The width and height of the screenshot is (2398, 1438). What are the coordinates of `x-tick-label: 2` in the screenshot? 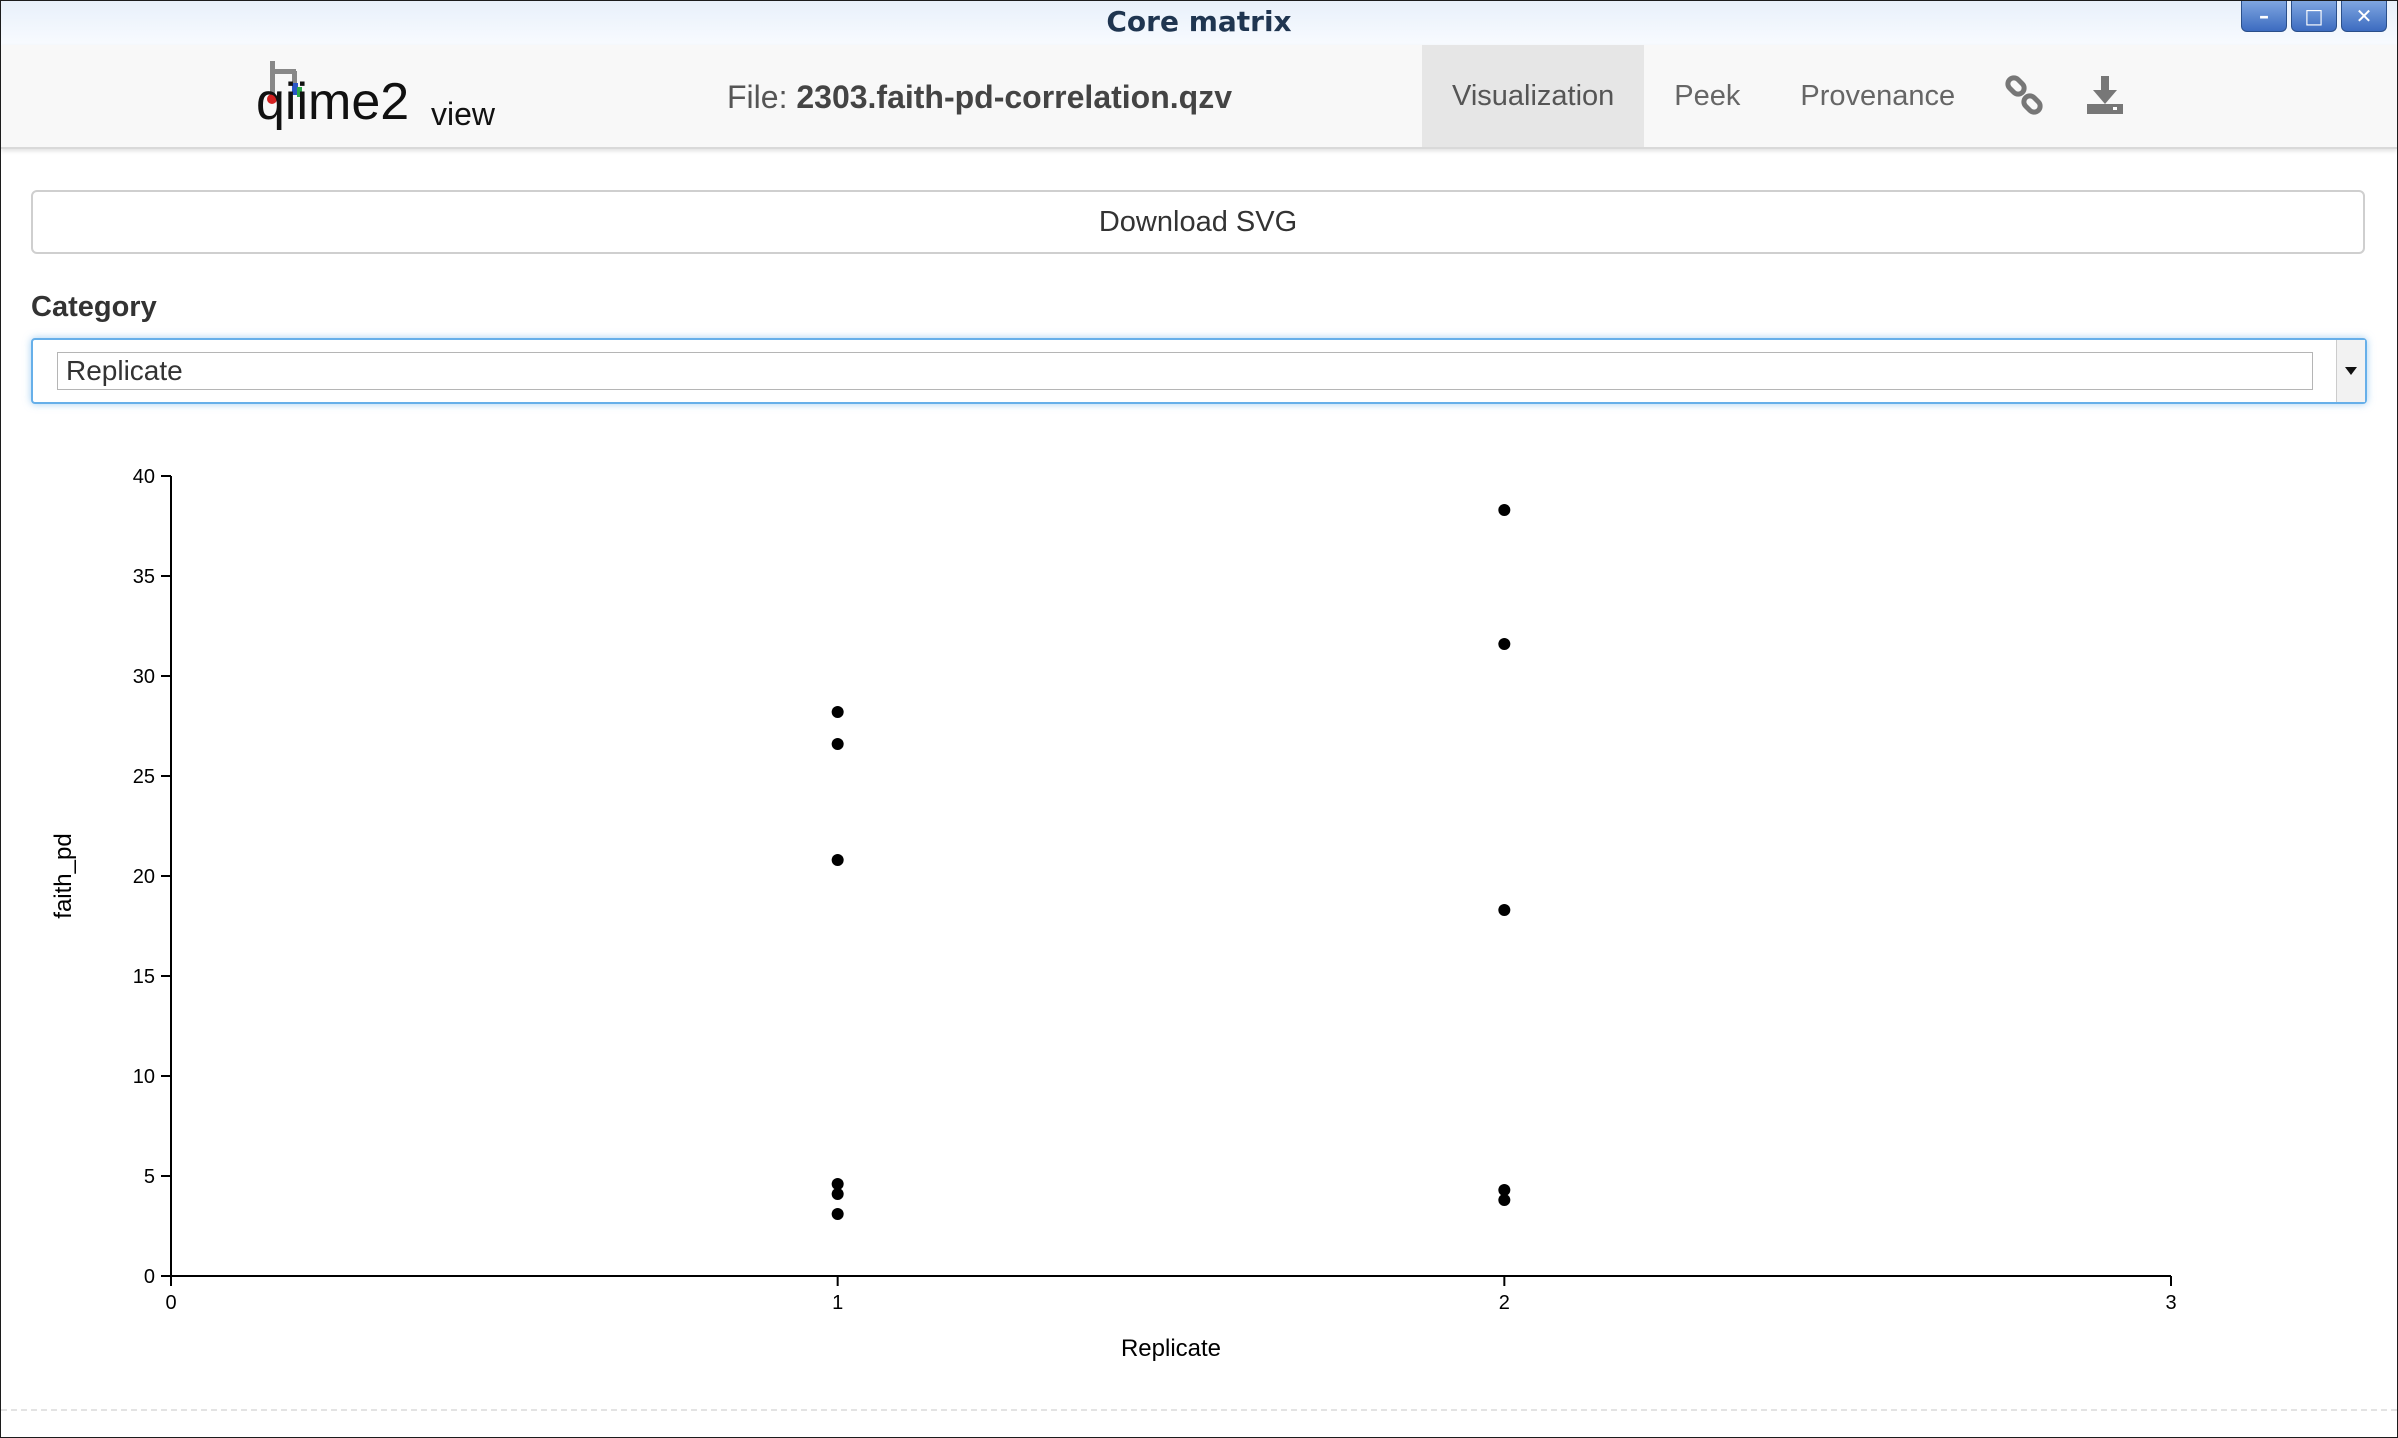 It's located at (1504, 1303).